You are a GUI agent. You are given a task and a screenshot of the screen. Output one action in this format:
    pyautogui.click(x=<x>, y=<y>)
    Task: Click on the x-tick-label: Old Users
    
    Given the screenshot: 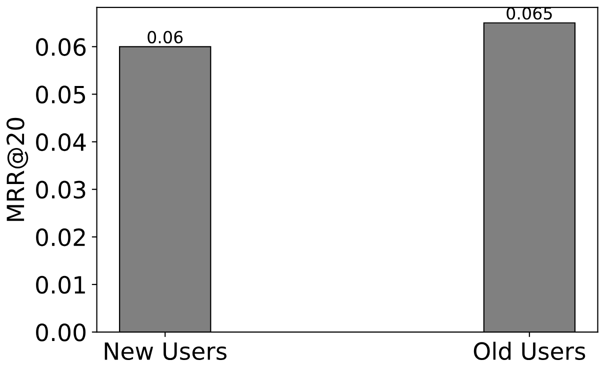 What is the action you would take?
    pyautogui.click(x=530, y=351)
    